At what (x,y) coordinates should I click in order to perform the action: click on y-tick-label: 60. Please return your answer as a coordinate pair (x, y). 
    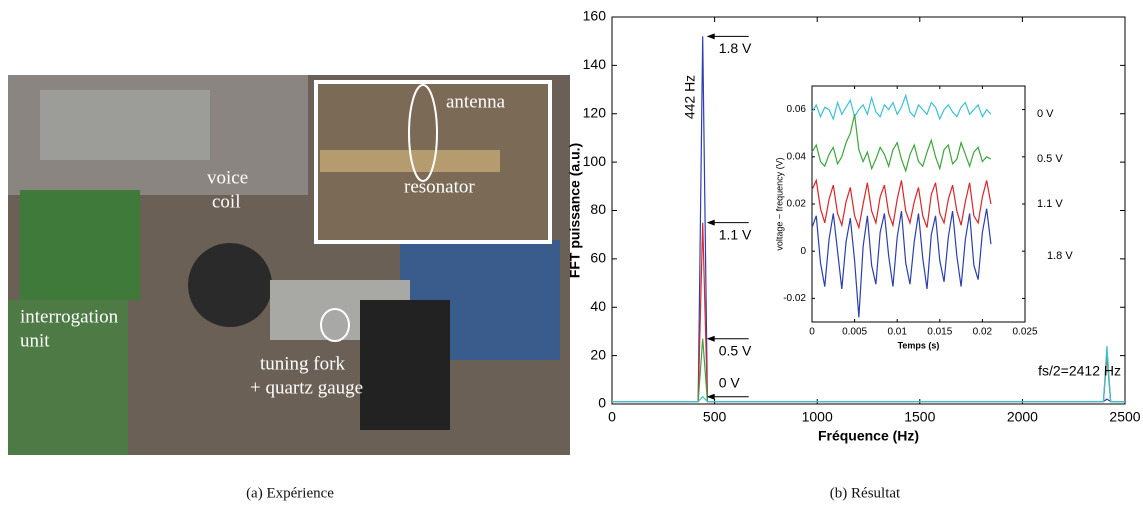
    Looking at the image, I should click on (598, 258).